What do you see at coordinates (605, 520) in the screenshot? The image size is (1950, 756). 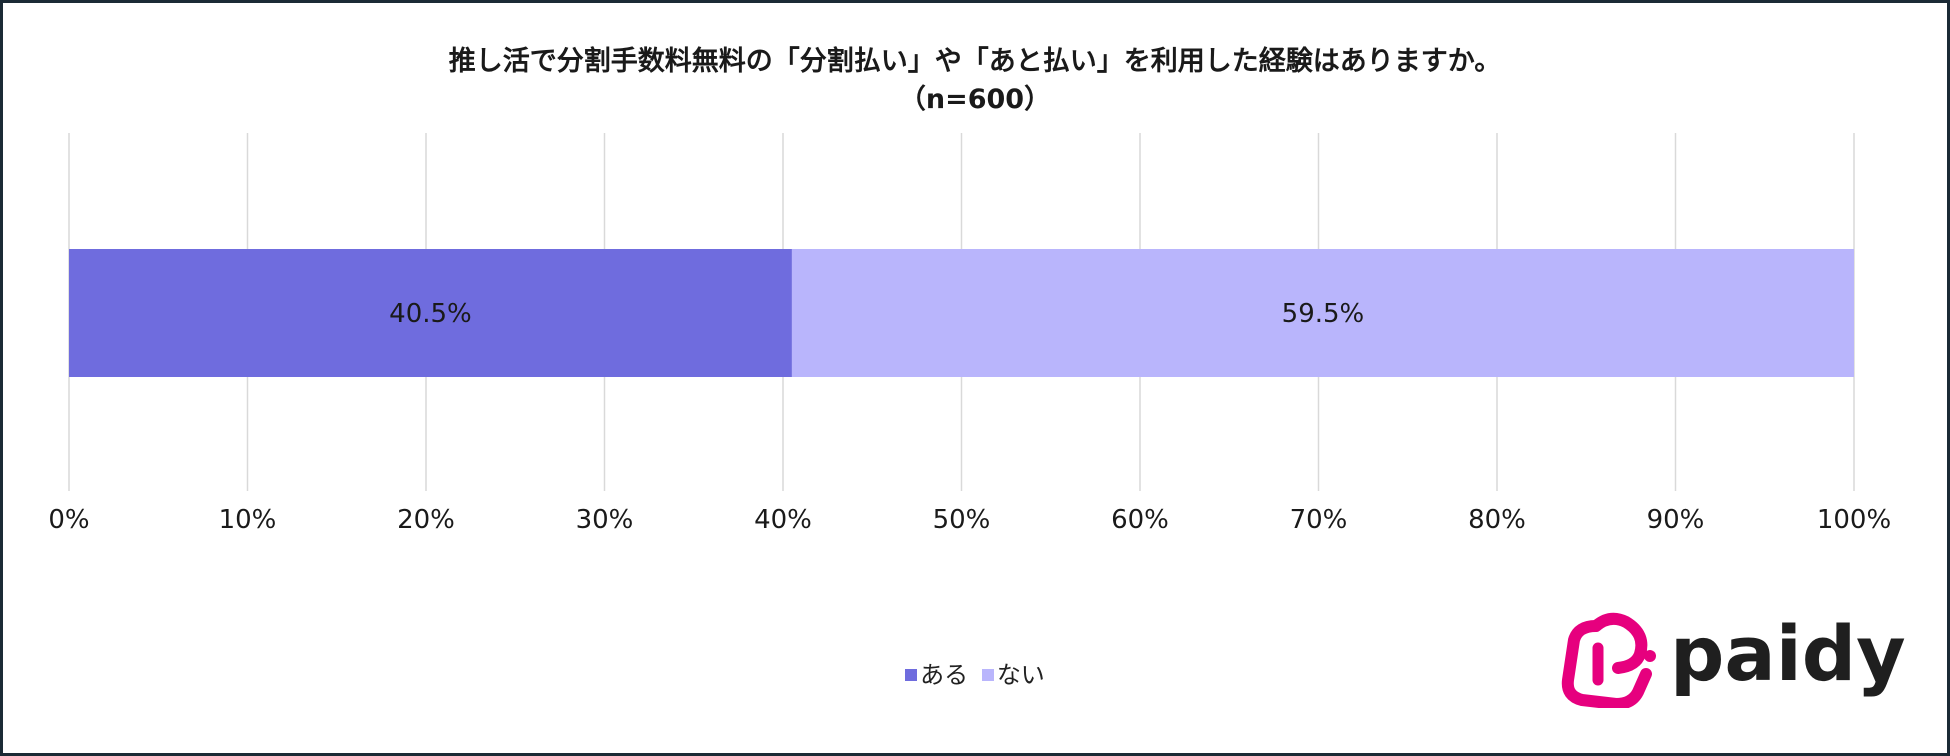 I see `x-tick-label-30: 30%` at bounding box center [605, 520].